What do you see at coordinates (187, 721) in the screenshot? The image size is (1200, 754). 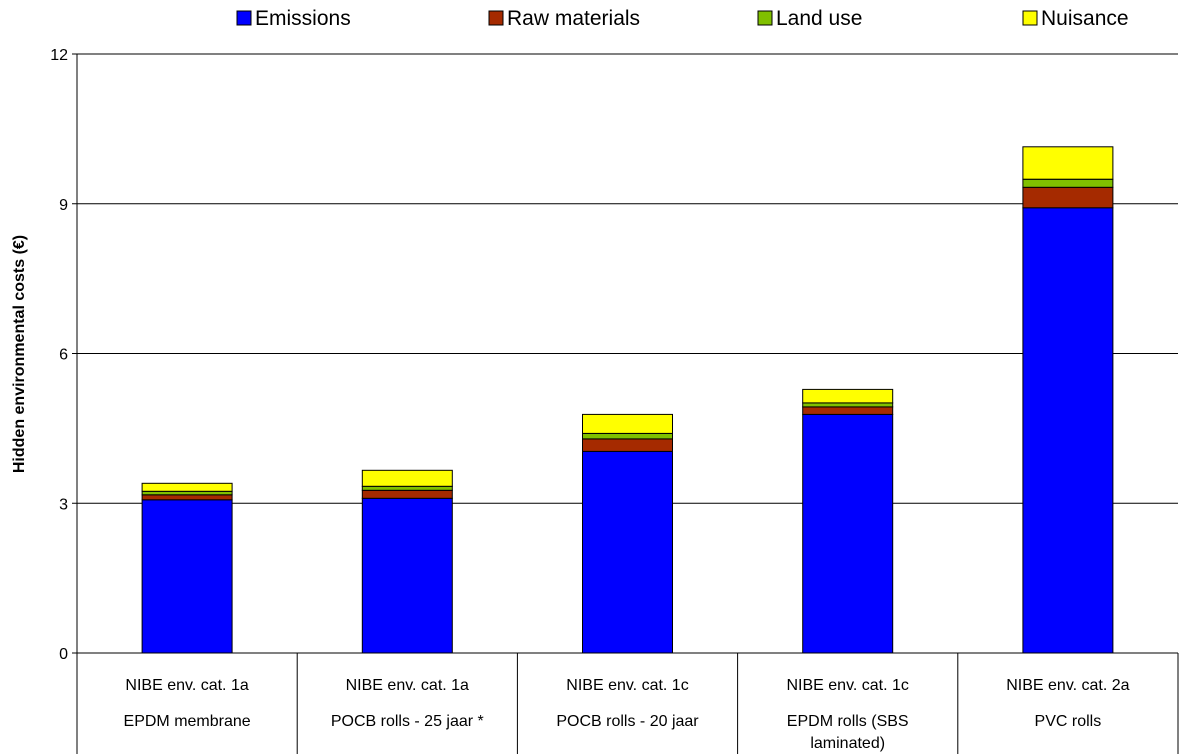 I see `x-category-label: EPDM membrane` at bounding box center [187, 721].